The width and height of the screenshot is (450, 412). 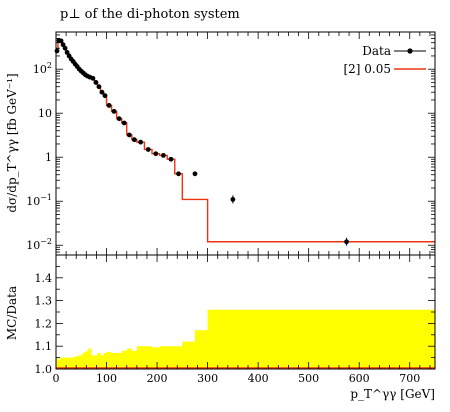 What do you see at coordinates (12, 313) in the screenshot?
I see `ratio-y-axis-label: MC/Data` at bounding box center [12, 313].